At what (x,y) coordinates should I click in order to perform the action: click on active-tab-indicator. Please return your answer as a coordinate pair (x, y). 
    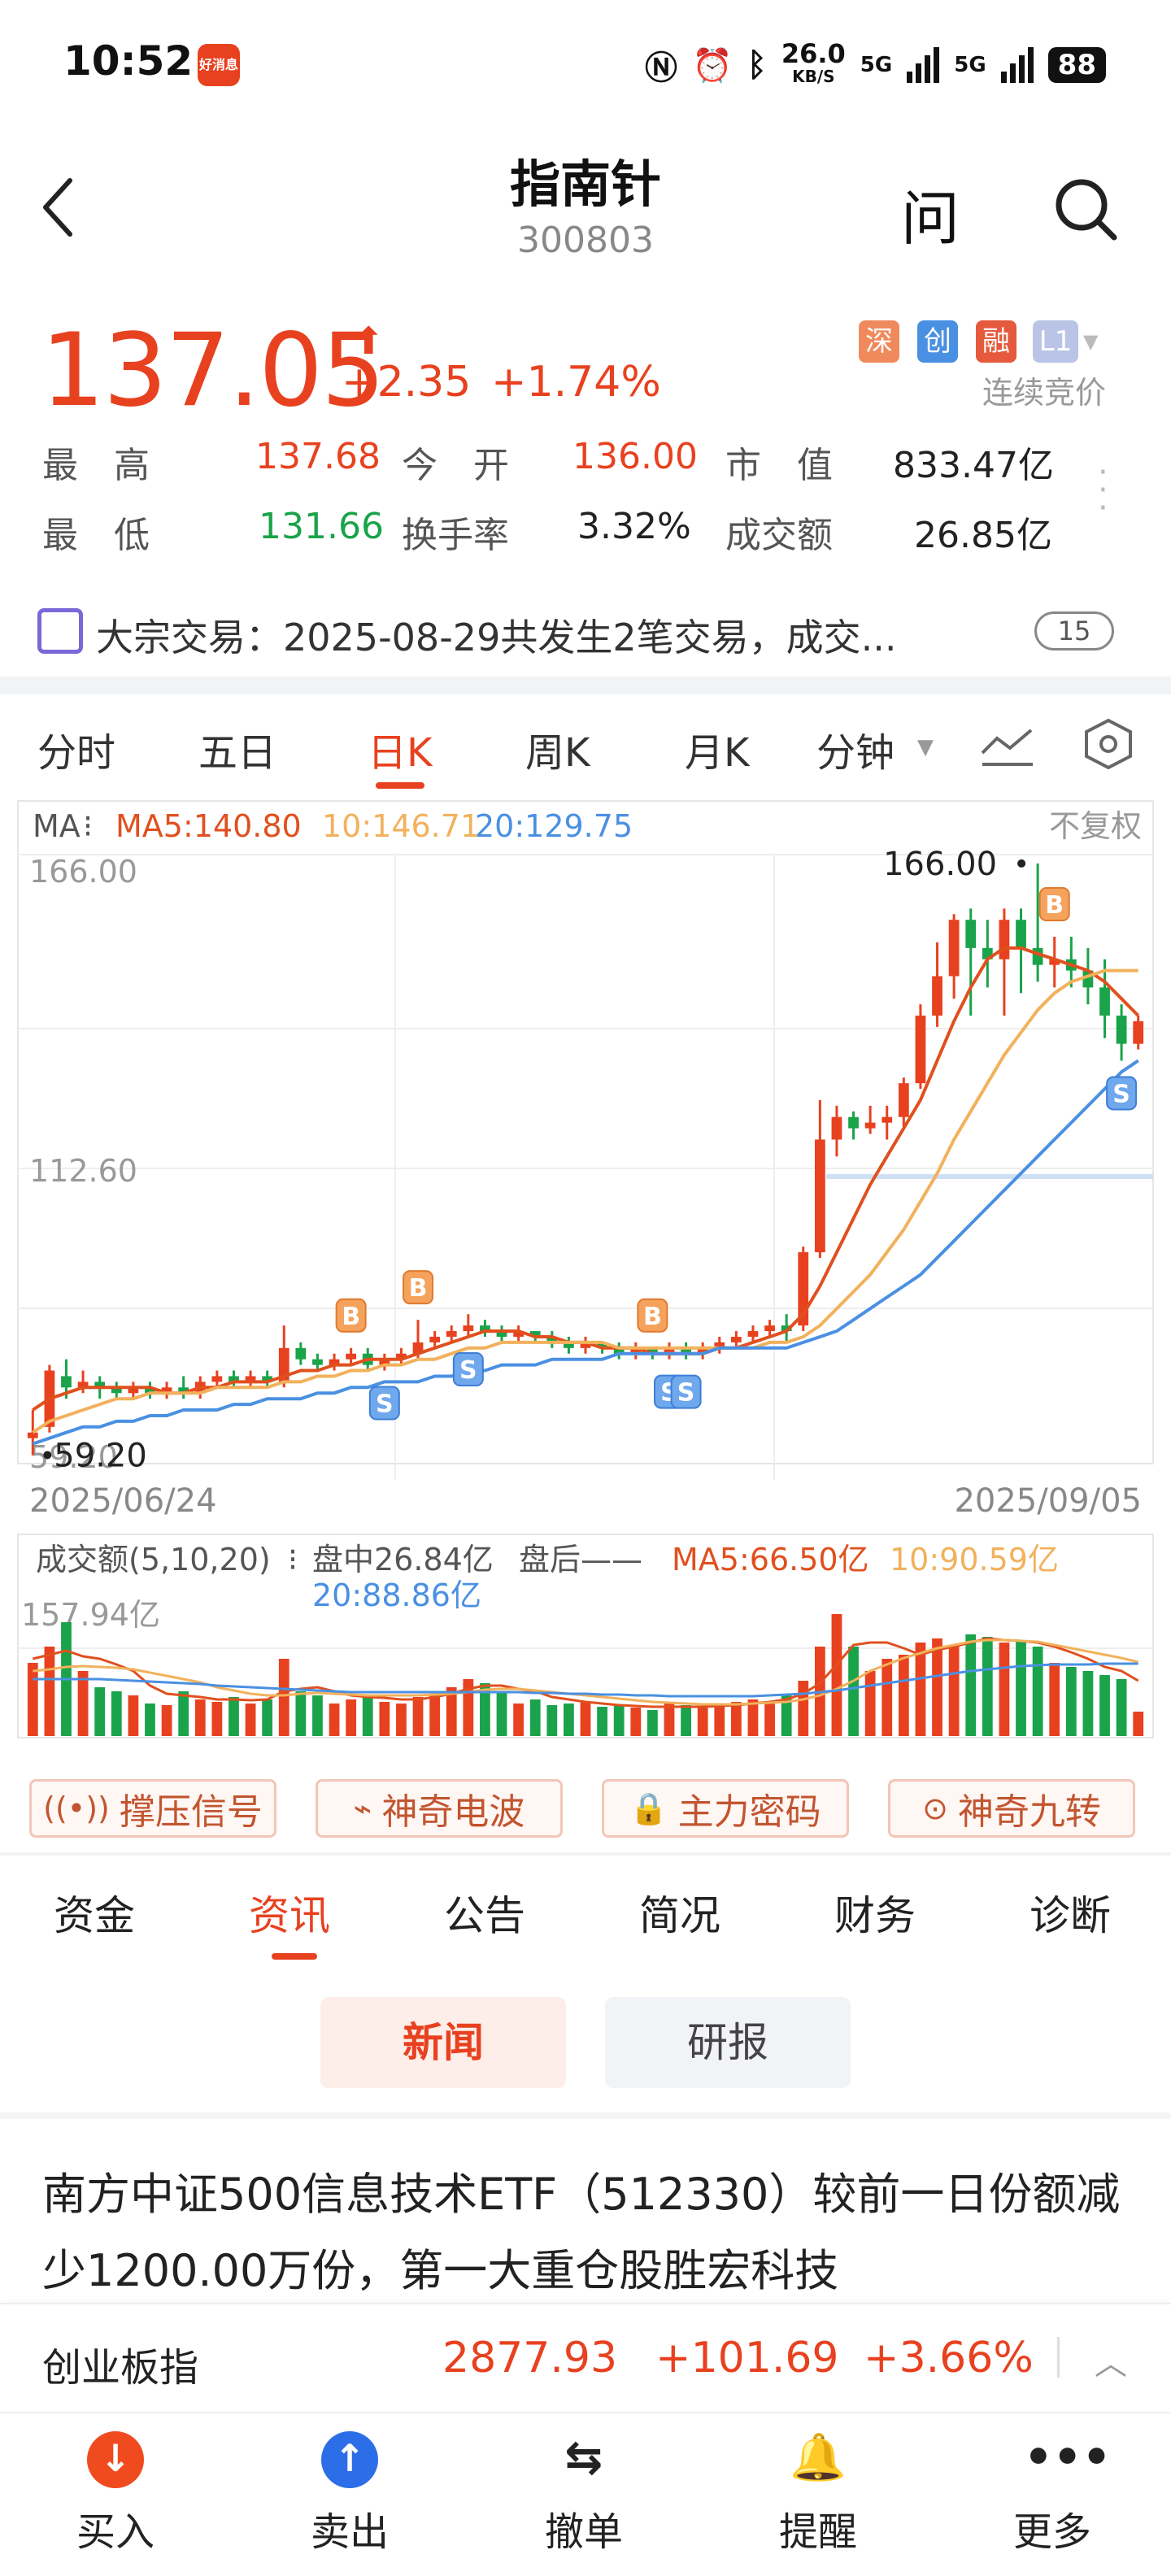
    Looking at the image, I should click on (294, 1957).